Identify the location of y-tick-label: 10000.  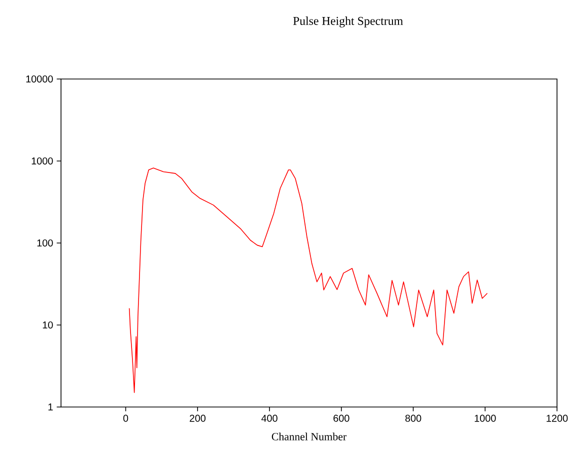
(39, 79).